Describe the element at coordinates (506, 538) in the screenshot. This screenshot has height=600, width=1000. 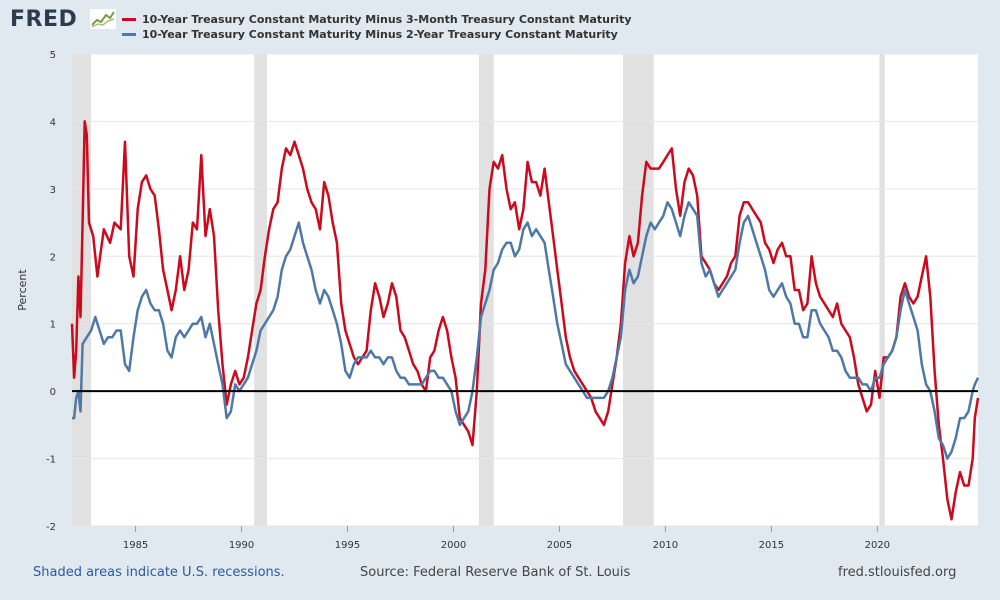
I see `x-axis-ticks: 1985 1990 1995 2000 2005 2010 2015 2020` at that location.